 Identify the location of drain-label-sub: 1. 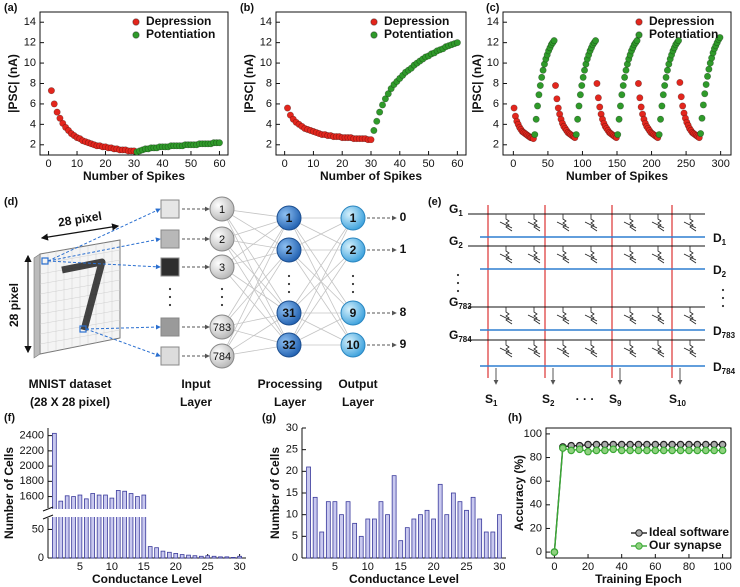
(724, 242).